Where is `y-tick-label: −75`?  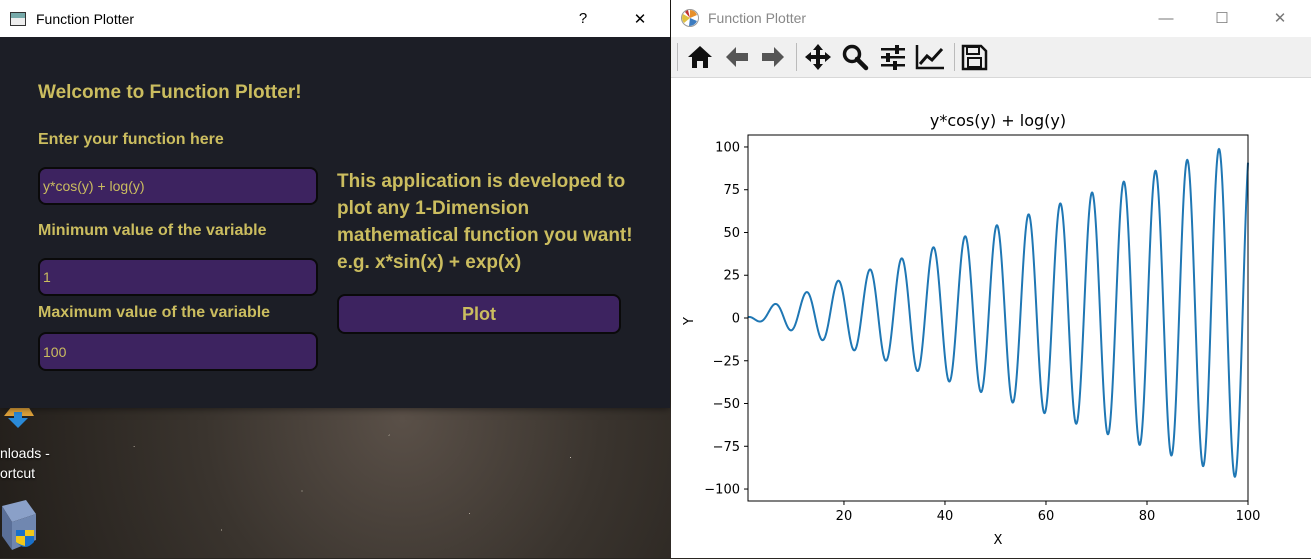 y-tick-label: −75 is located at coordinates (726, 447).